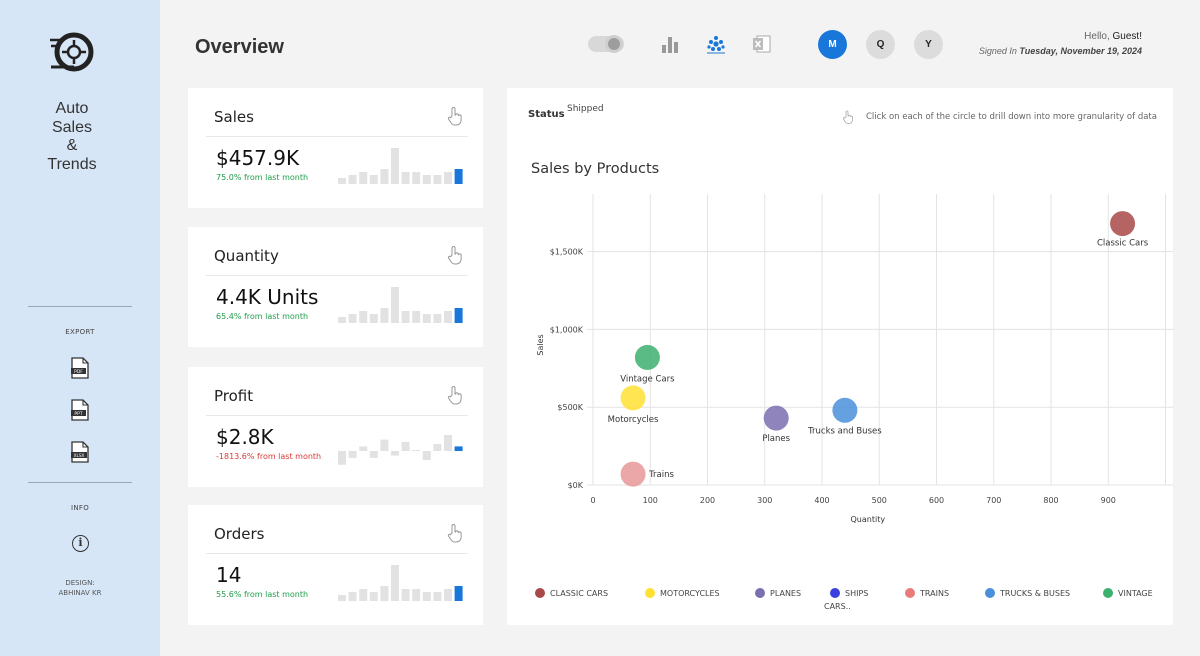 The width and height of the screenshot is (1200, 656). I want to click on toggle-switch-icon, so click(606, 44).